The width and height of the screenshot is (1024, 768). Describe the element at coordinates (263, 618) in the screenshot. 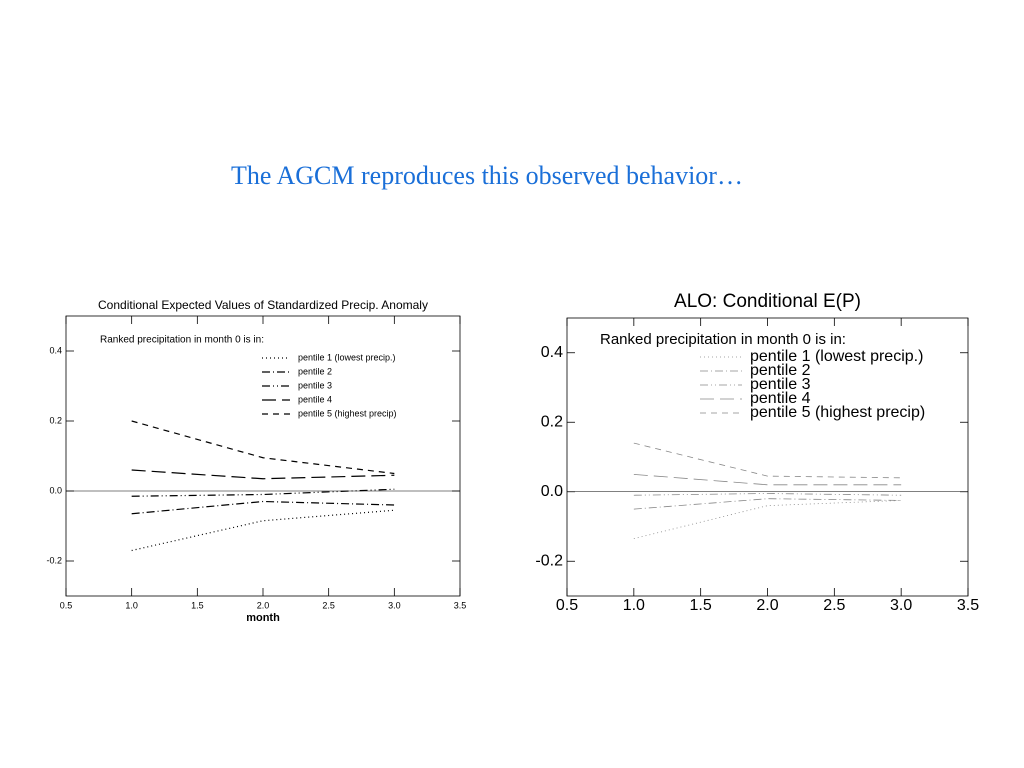

I see `x-axis-label: month` at that location.